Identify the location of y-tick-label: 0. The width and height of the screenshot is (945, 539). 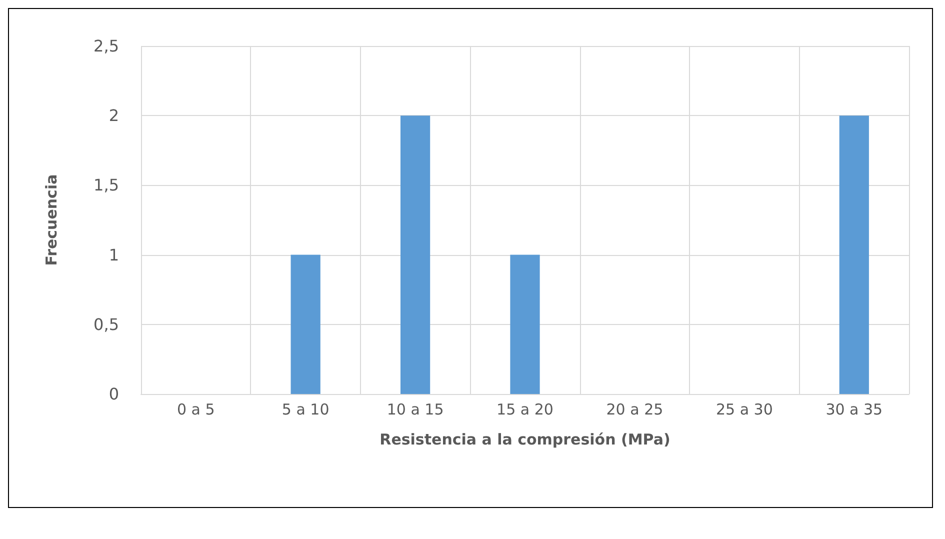
(113, 394).